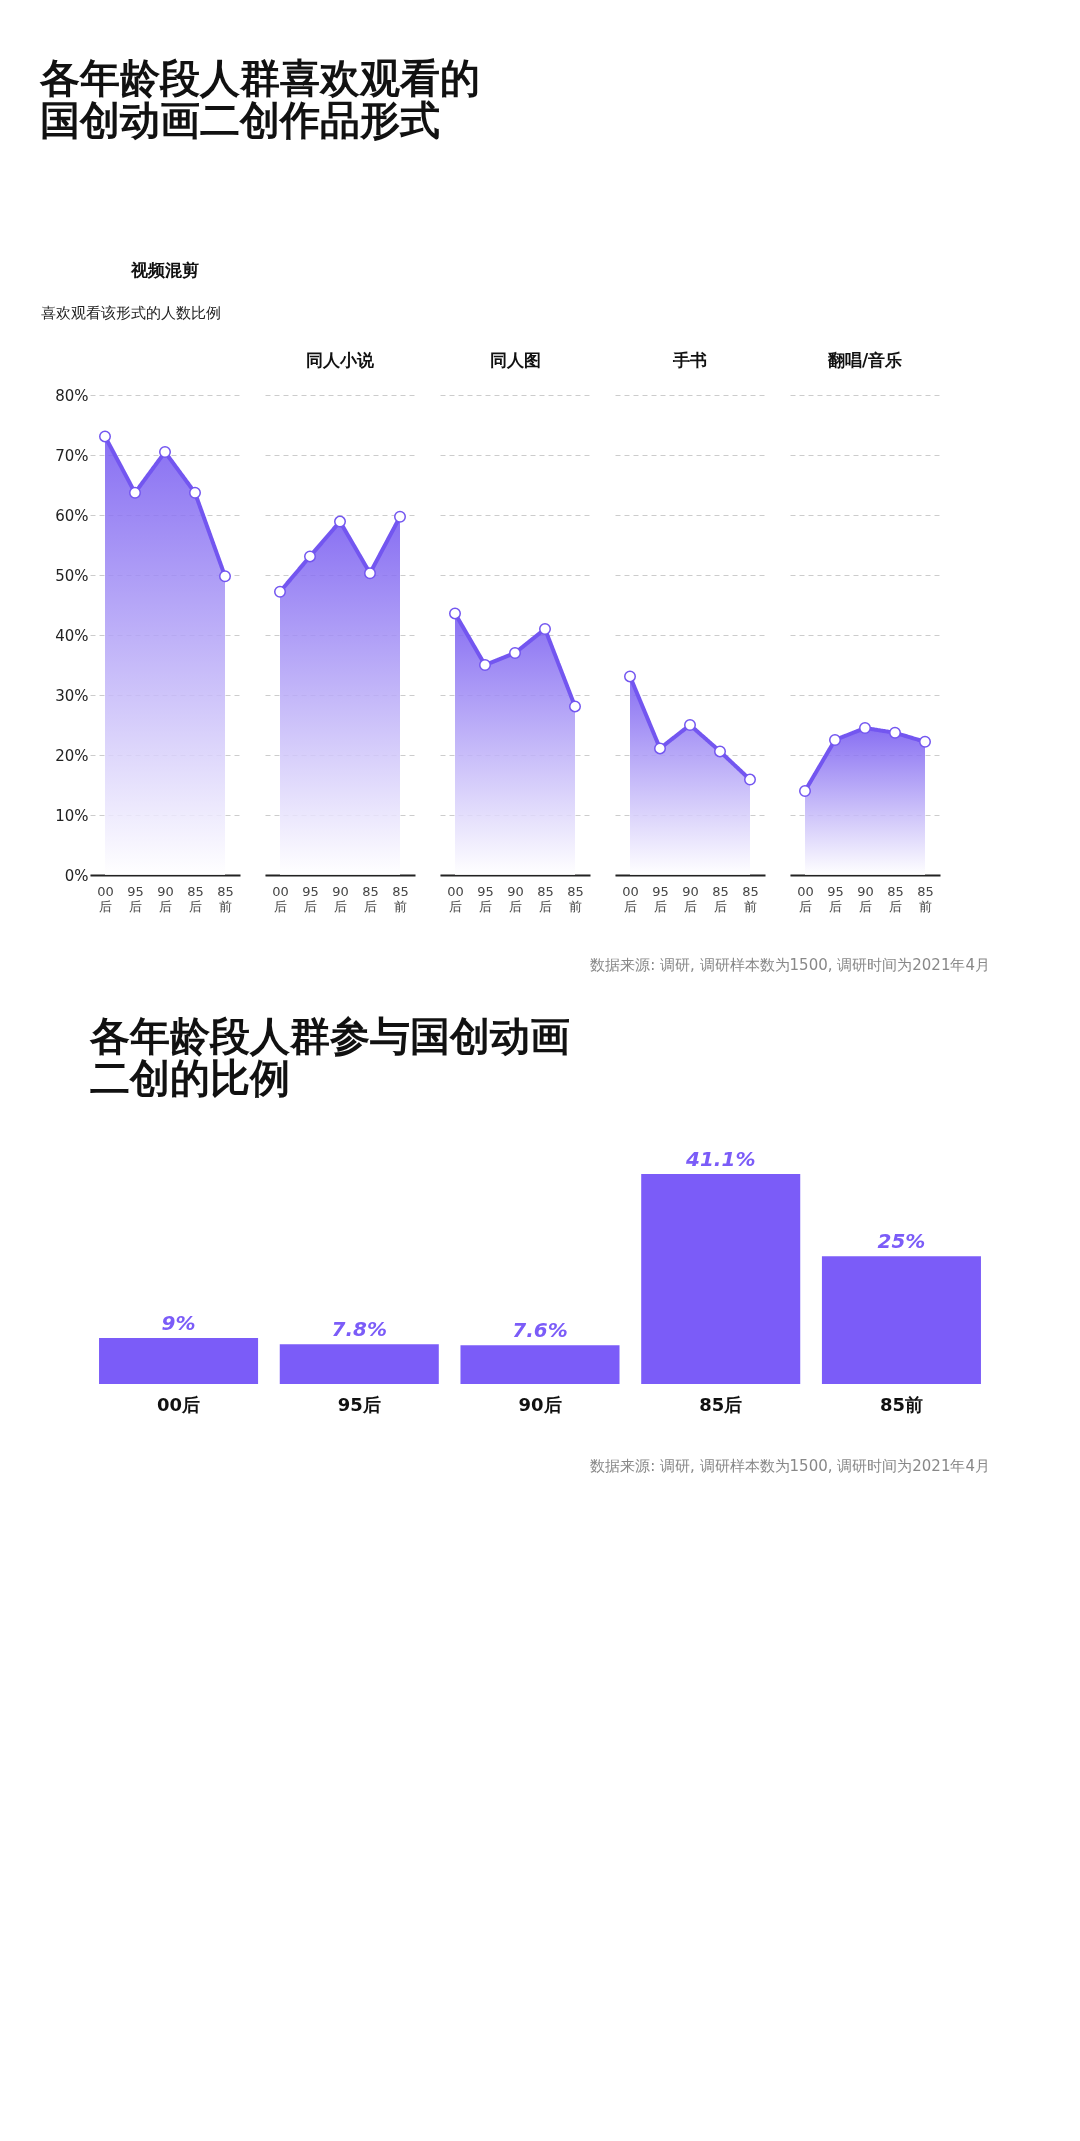 This screenshot has width=1080, height=2141. I want to click on y-axis-title: 喜欢观看该形式的人数比例, so click(130, 312).